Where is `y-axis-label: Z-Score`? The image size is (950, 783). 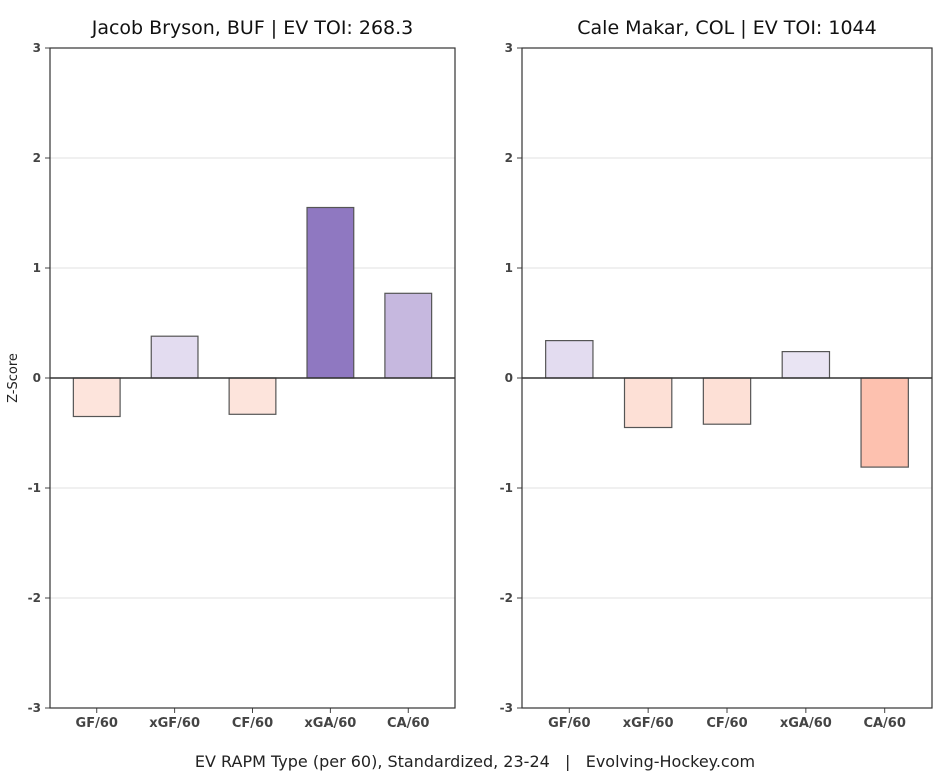 y-axis-label: Z-Score is located at coordinates (13, 378).